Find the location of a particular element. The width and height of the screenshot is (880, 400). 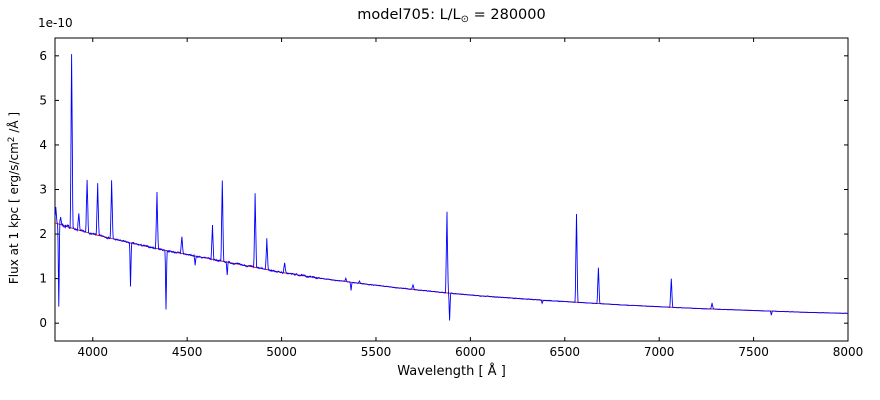

svg-text: 6 is located at coordinates (43, 56).